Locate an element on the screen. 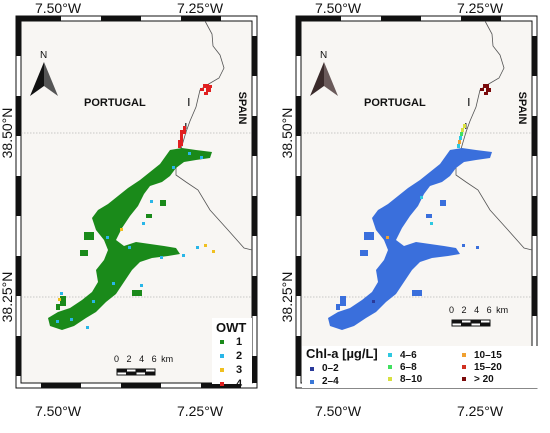  chla-legend-label-1: 0–2 is located at coordinates (330, 368).